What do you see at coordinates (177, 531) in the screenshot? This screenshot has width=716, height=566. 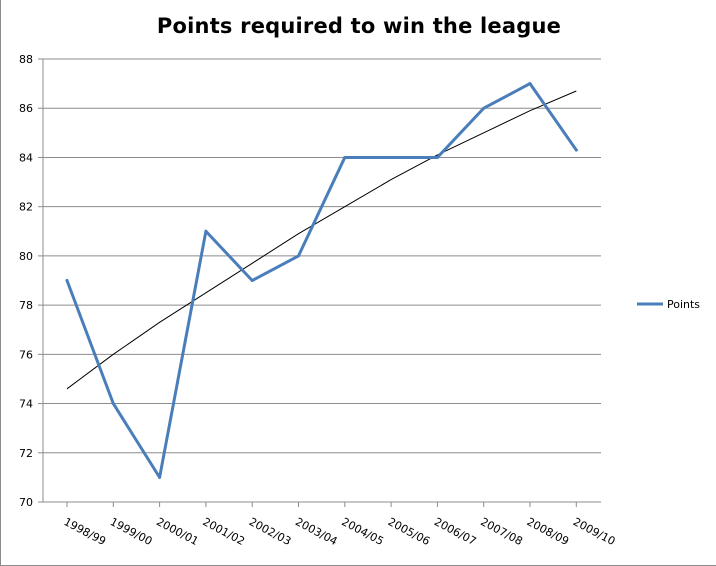 I see `x-tick-label: 2000/01` at bounding box center [177, 531].